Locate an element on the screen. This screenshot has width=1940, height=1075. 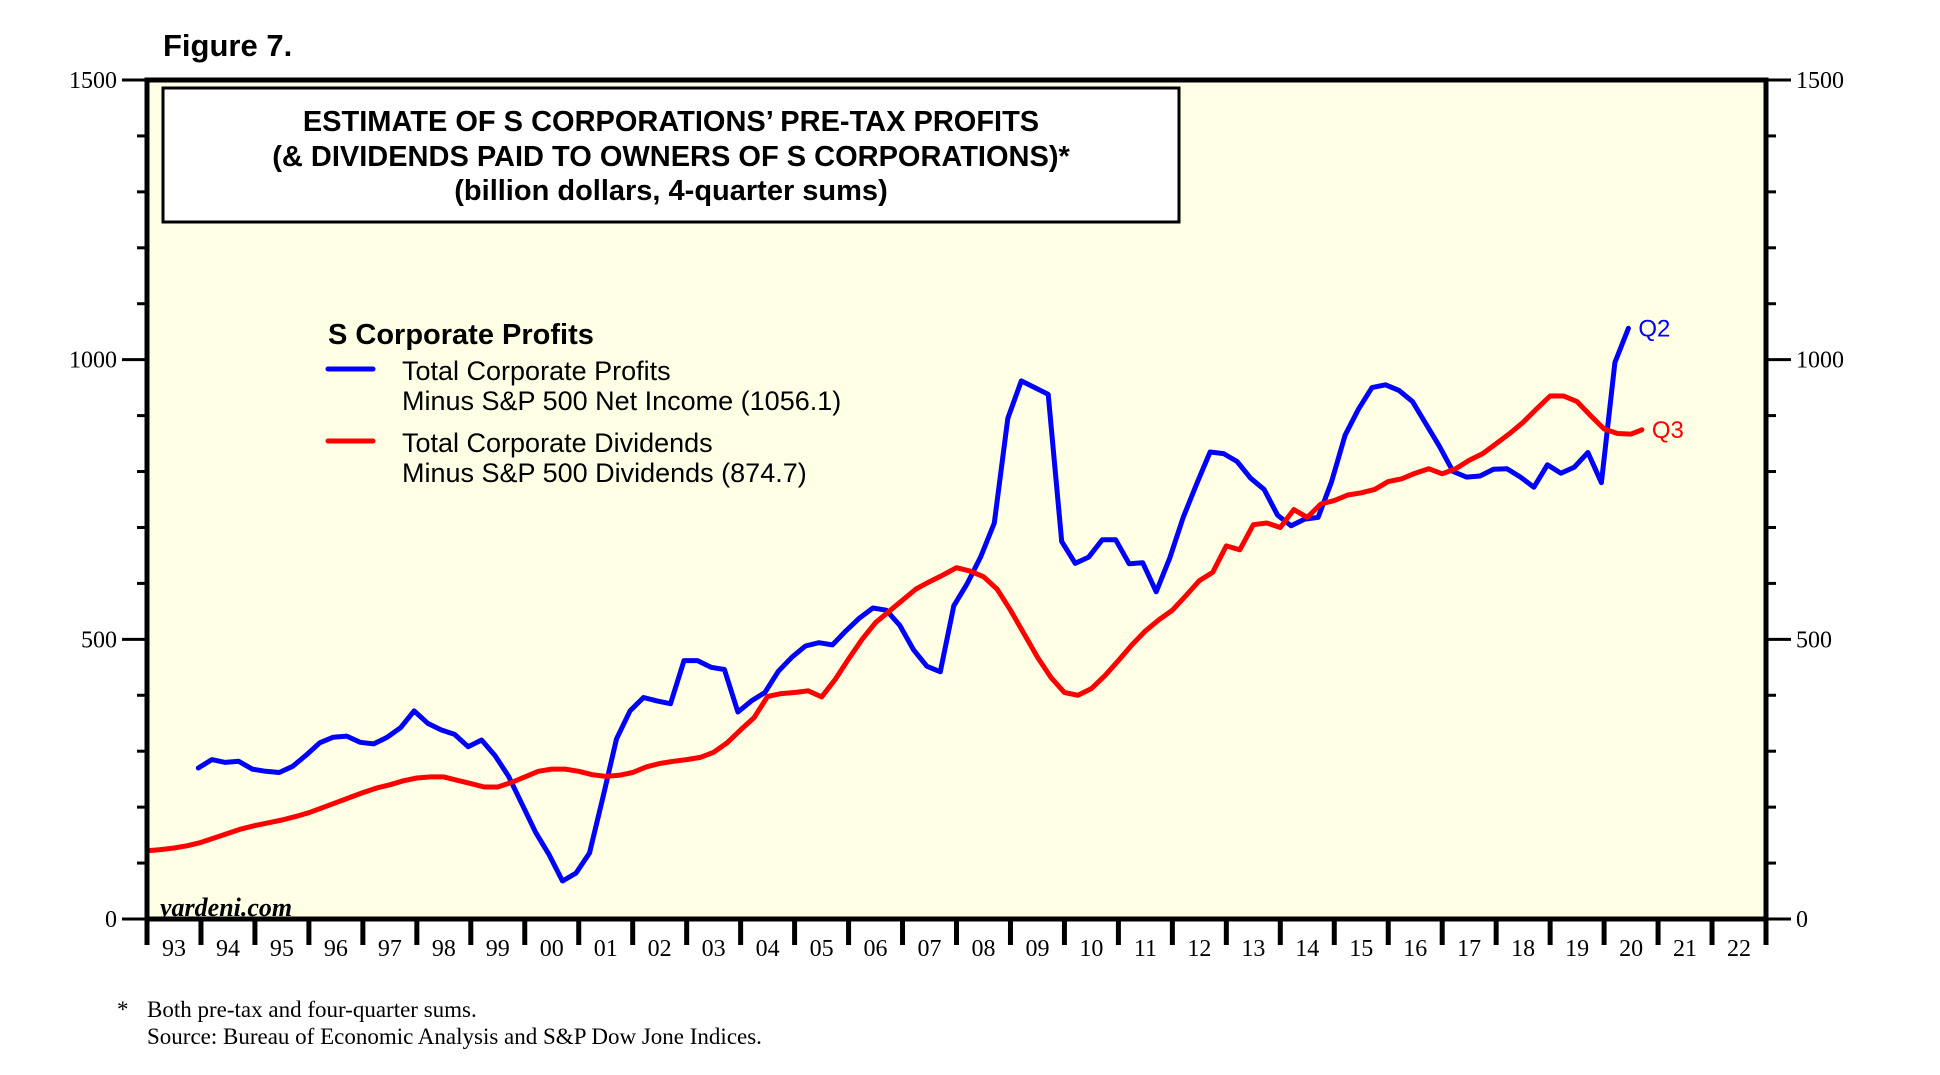
x-tick-label: 14 is located at coordinates (1307, 949).